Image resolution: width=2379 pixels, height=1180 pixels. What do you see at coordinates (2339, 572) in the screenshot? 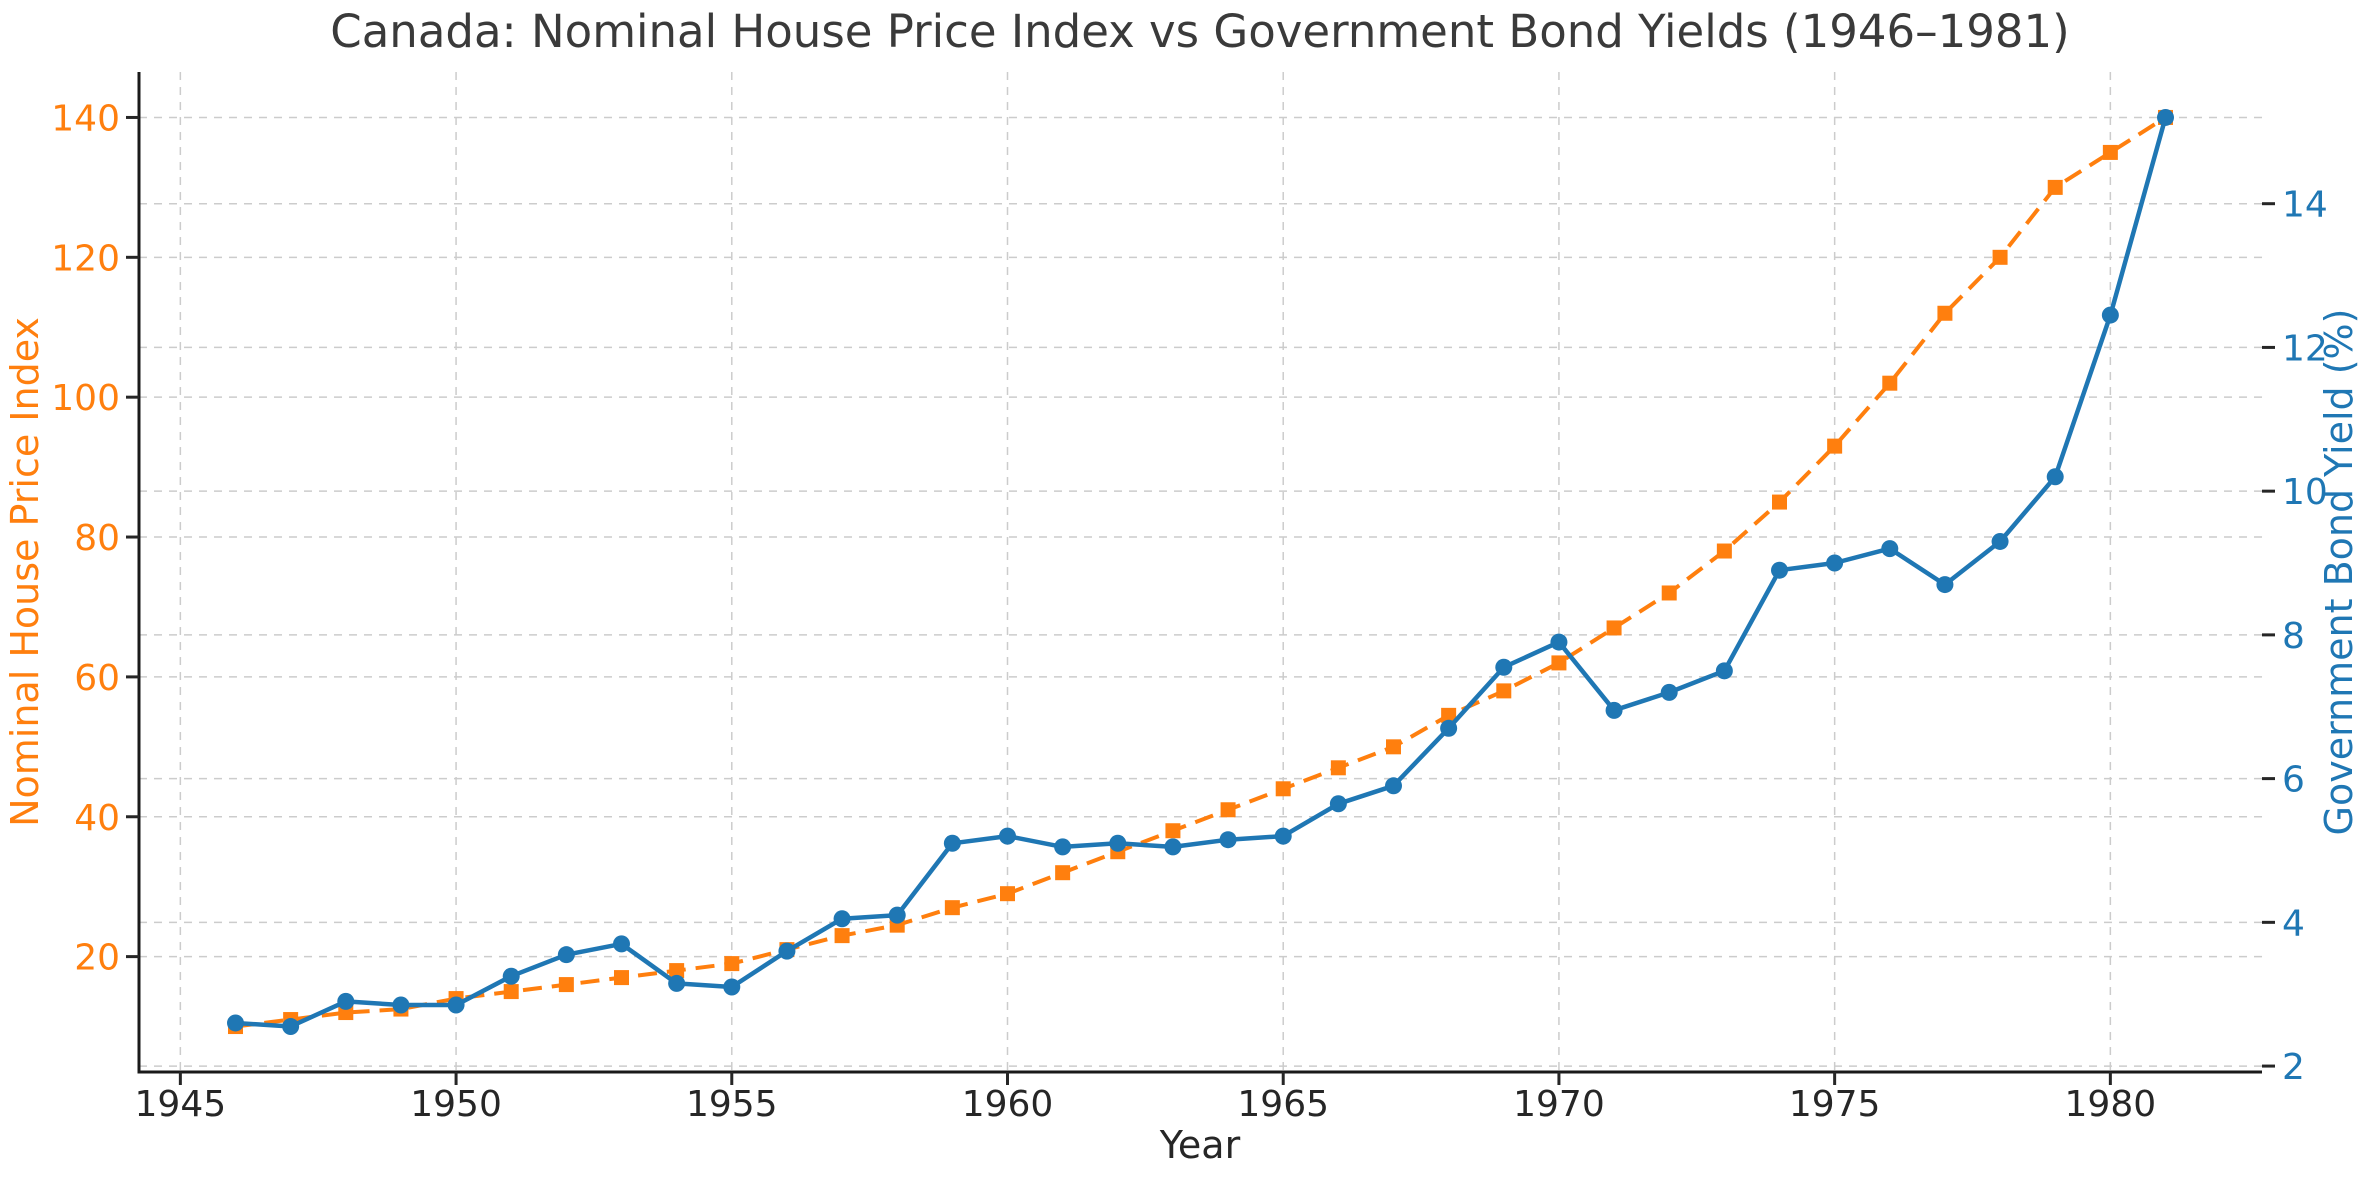
I see `y-right-axis-label: Government Bond Yield (%)` at bounding box center [2339, 572].